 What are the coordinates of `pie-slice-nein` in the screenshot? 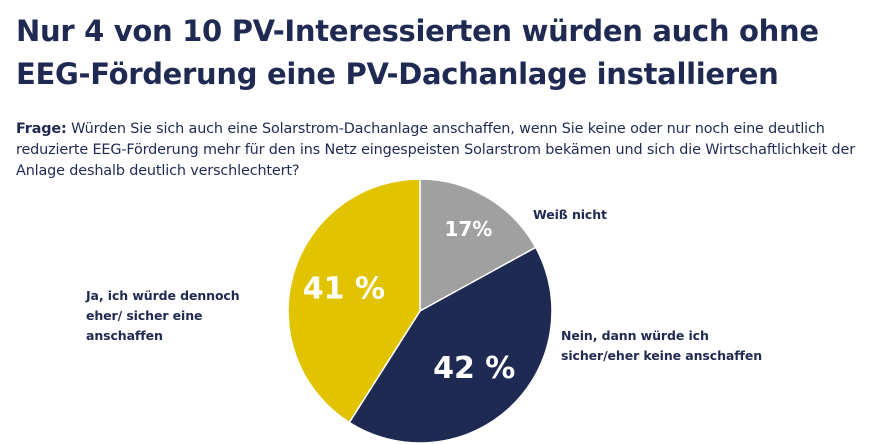 It's located at (450, 345).